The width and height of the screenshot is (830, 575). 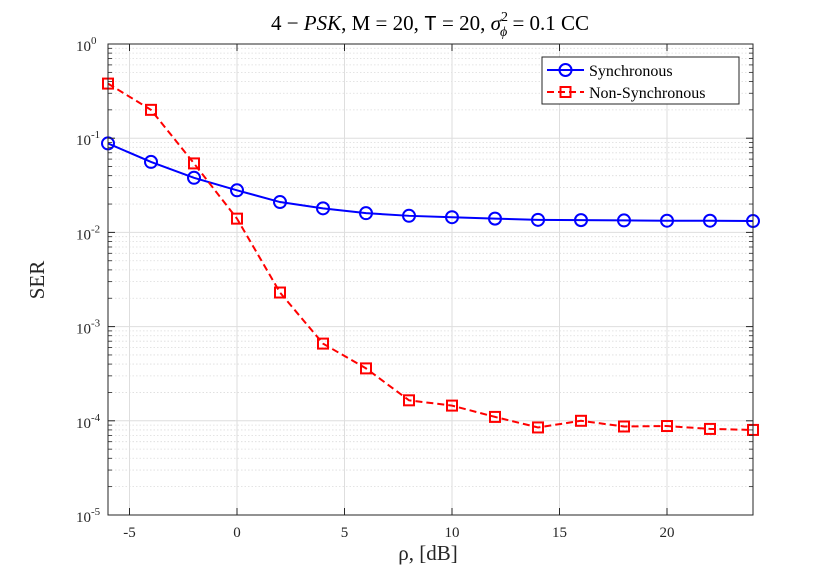 What do you see at coordinates (129, 533) in the screenshot?
I see `x-tick-label: -5` at bounding box center [129, 533].